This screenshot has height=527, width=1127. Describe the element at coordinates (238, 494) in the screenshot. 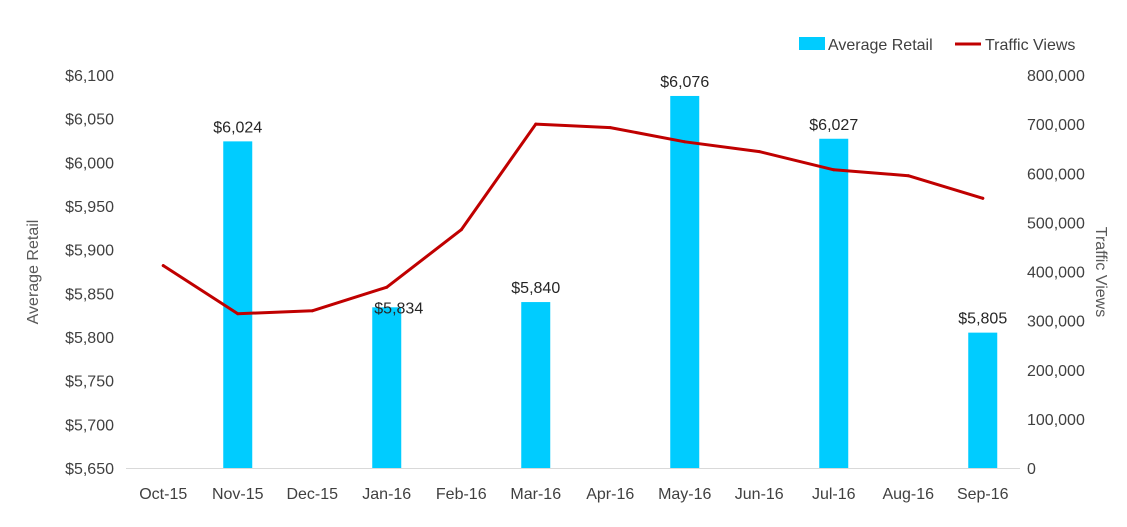

I see `x-tick-label: Nov-15` at that location.